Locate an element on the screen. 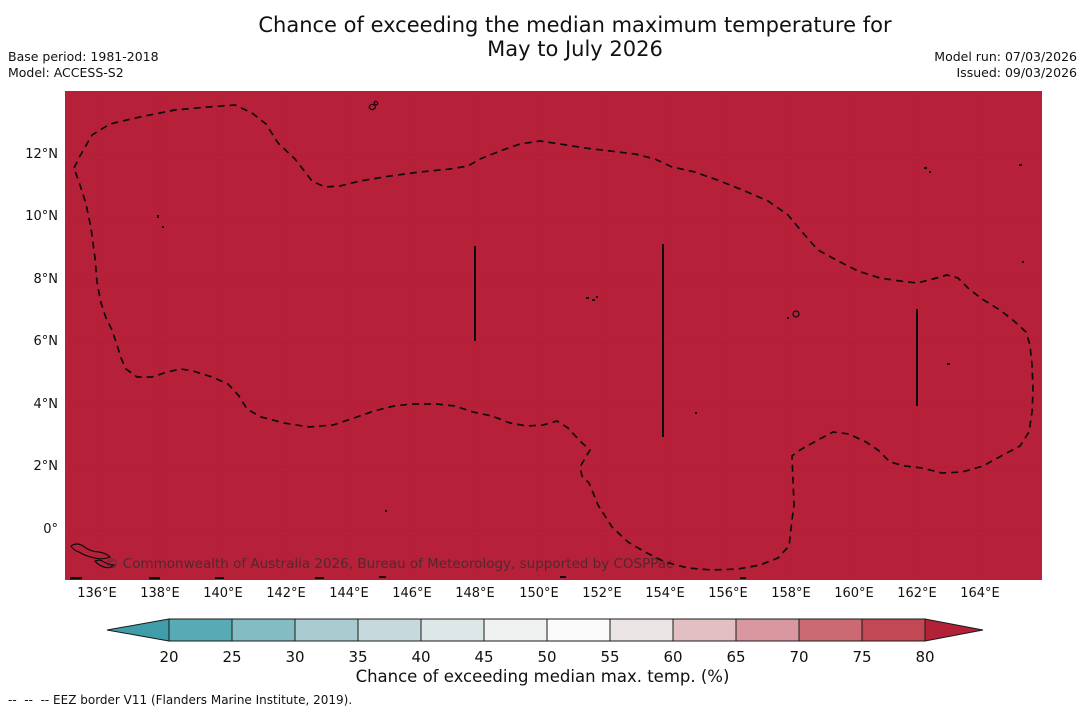  colorbar-tick: 30 is located at coordinates (294, 657).